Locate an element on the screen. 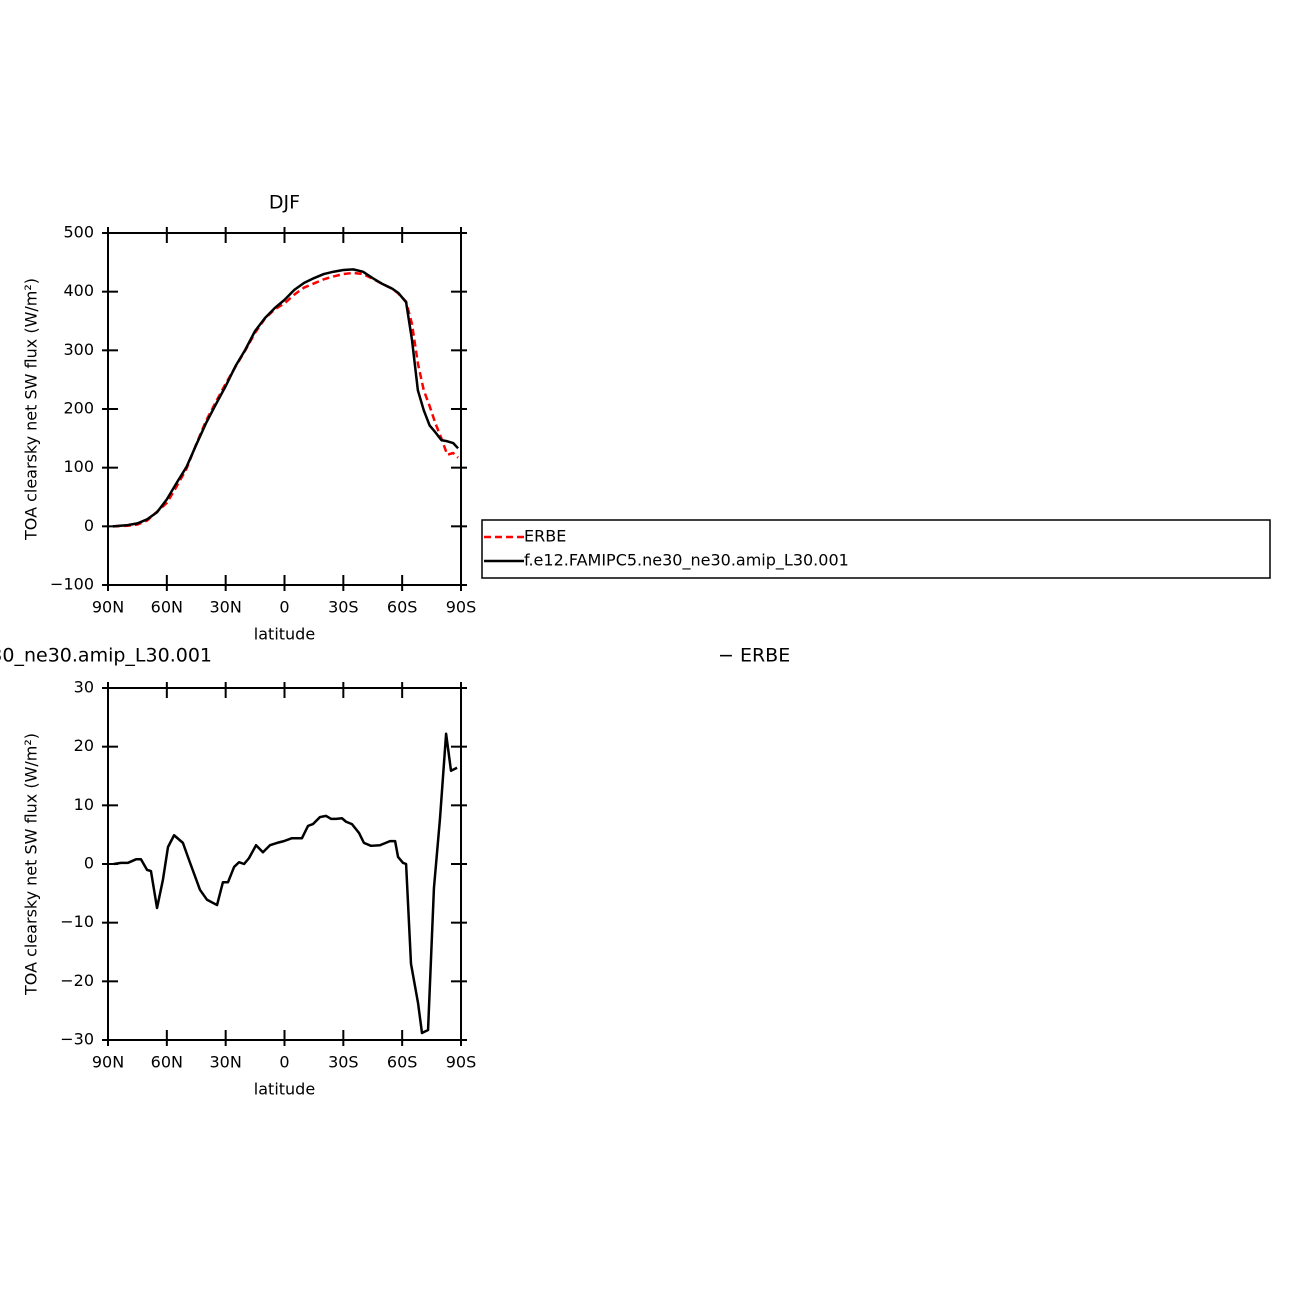  y-tick-label: 500 is located at coordinates (78, 232).